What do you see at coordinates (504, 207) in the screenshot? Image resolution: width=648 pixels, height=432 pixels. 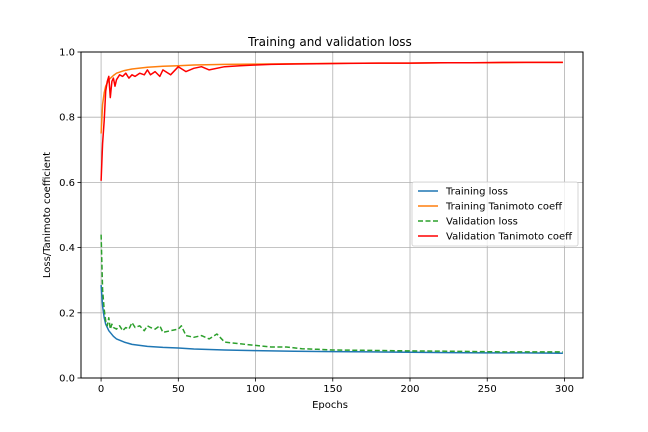 I see `legend-label-2: Training Tanimoto coeff` at bounding box center [504, 207].